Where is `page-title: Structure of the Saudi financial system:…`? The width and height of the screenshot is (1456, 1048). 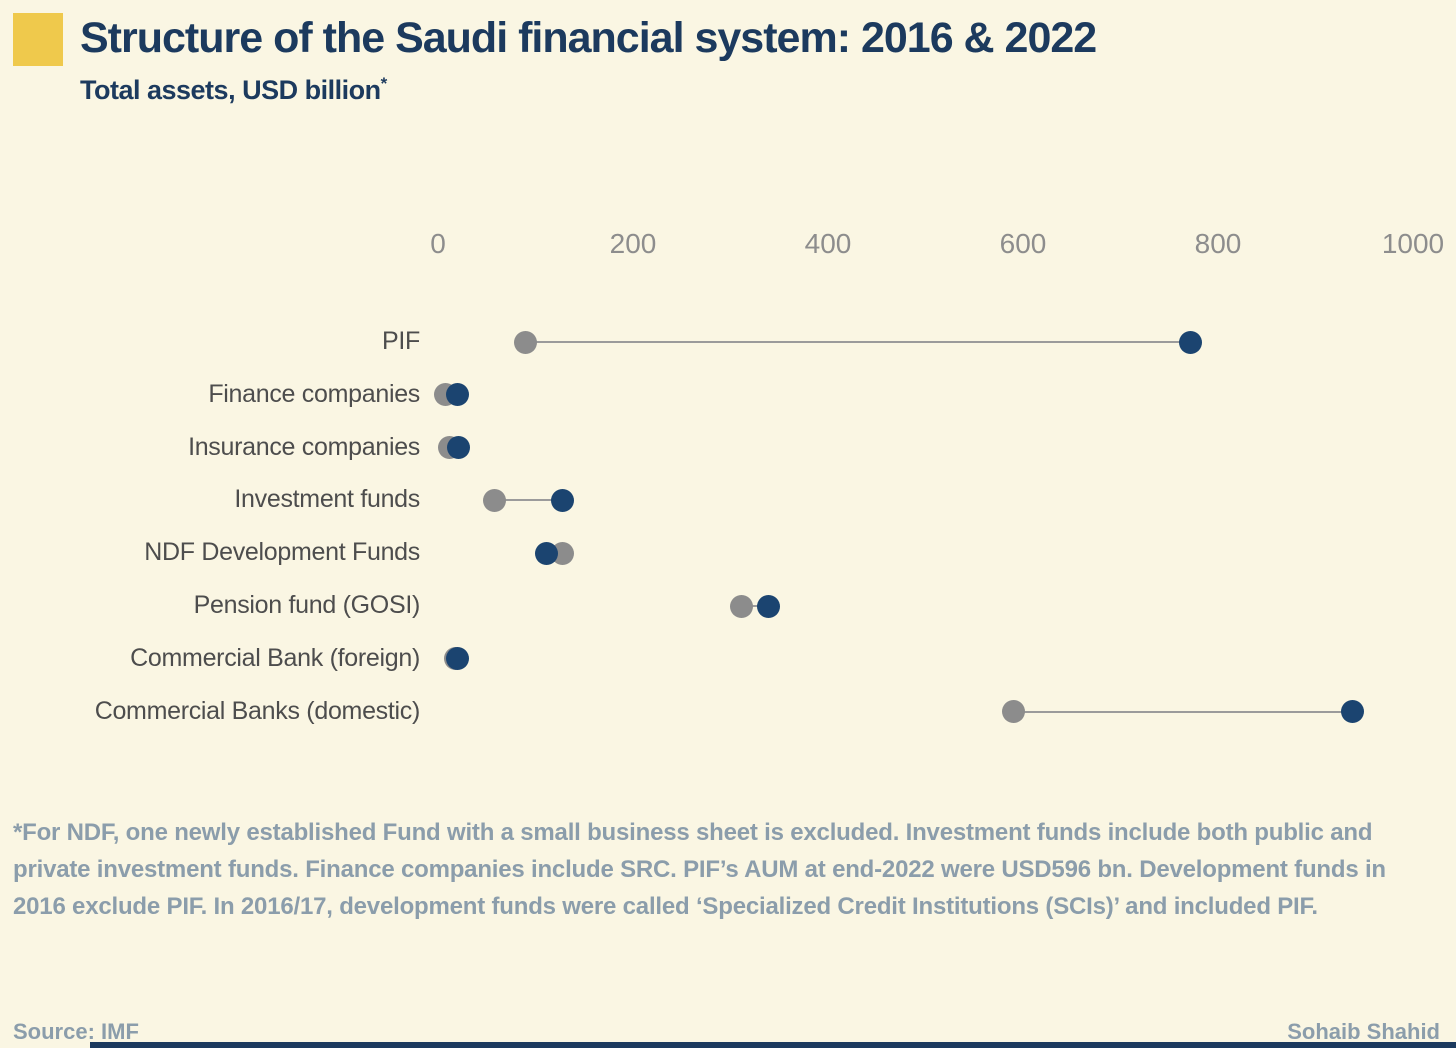
page-title: Structure of the Saudi financial system:… is located at coordinates (588, 38).